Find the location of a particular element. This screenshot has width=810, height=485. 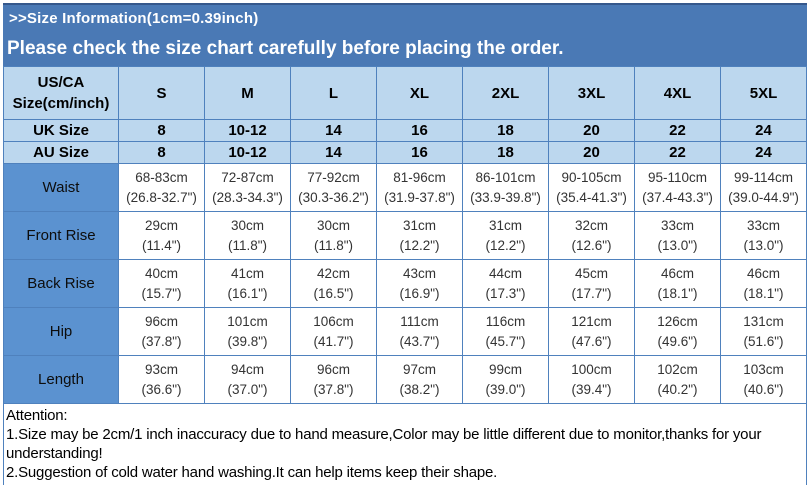

measurement-value-cell: 103cm (40.6") is located at coordinates (763, 379).